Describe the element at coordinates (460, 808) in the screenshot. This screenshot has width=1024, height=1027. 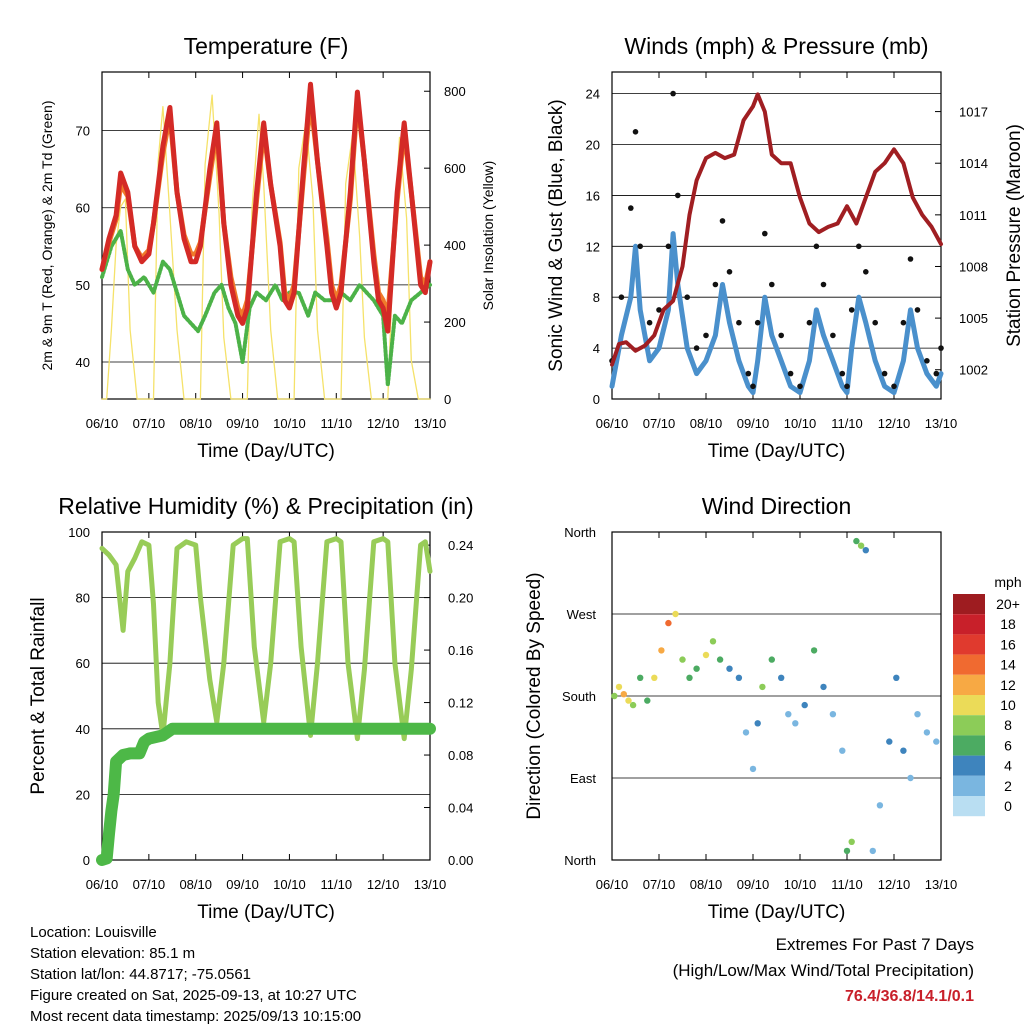
I see `y2-tick-label: 0.04` at that location.